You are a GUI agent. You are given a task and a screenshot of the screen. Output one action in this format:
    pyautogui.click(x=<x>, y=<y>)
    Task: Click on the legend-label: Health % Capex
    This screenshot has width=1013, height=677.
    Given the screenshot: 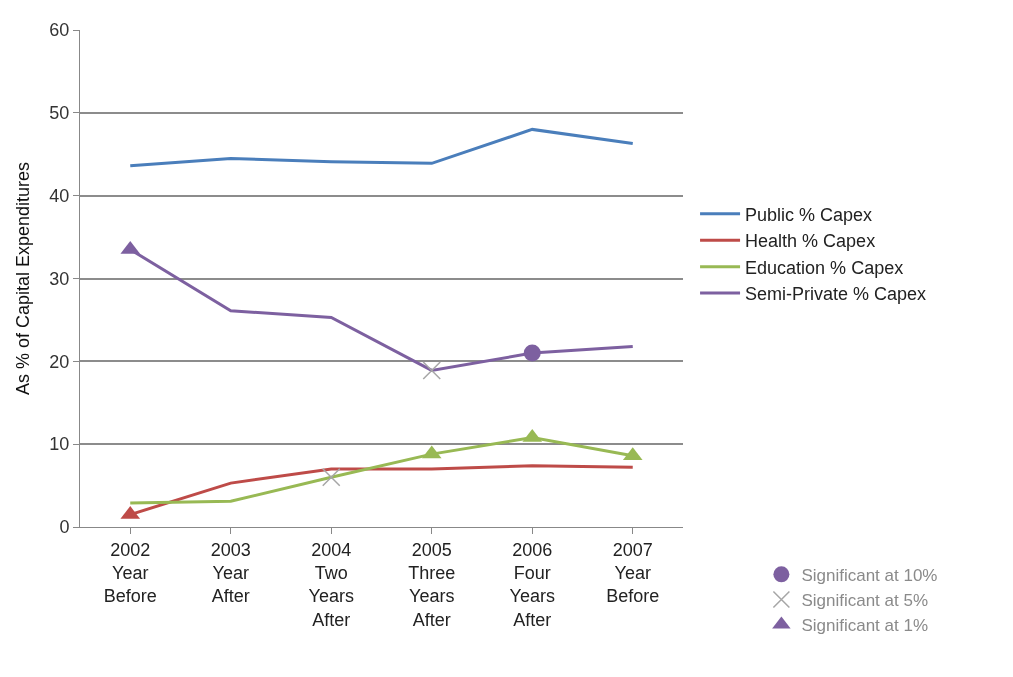 What is the action you would take?
    pyautogui.click(x=810, y=241)
    